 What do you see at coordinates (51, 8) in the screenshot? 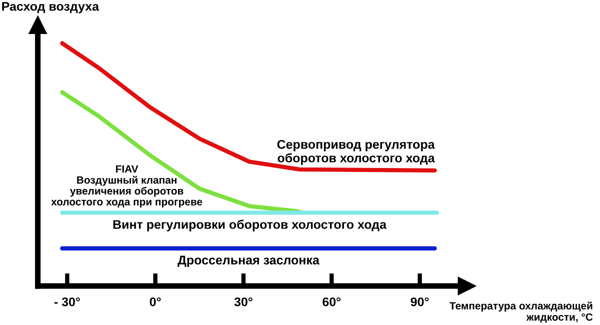
I see `y-axis-title: Расход воздуха` at bounding box center [51, 8].